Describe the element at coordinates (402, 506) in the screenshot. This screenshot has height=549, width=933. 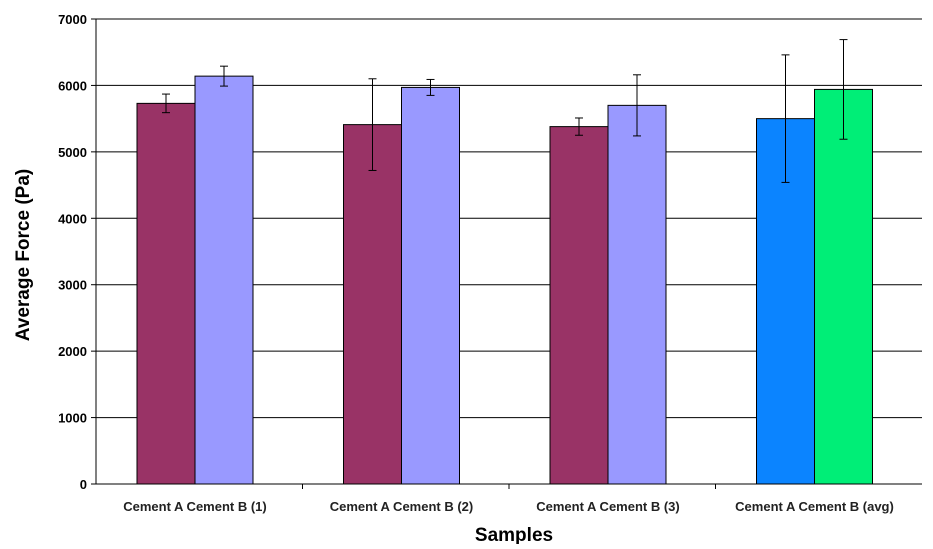
I see `x-category-label: Cement A Cement B (2)` at that location.